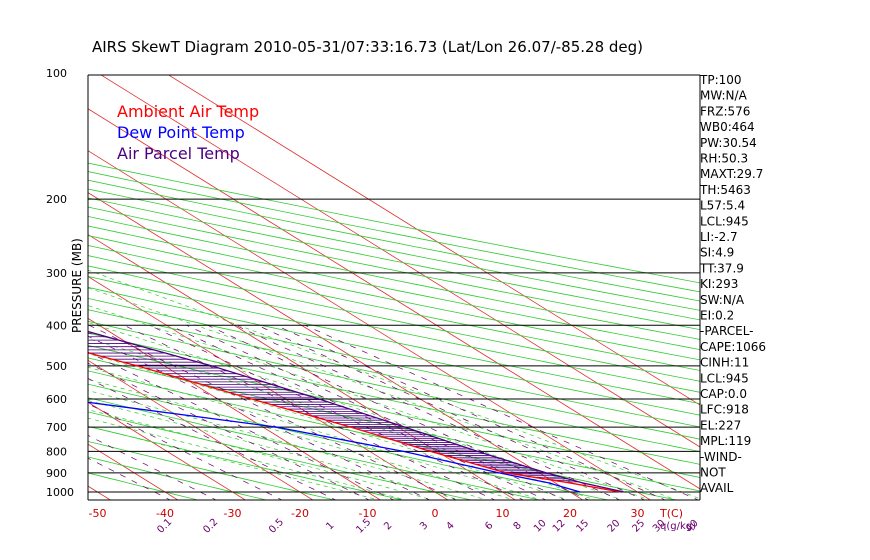  Describe the element at coordinates (724, 363) in the screenshot. I see `index-entry: CINH:11` at that location.